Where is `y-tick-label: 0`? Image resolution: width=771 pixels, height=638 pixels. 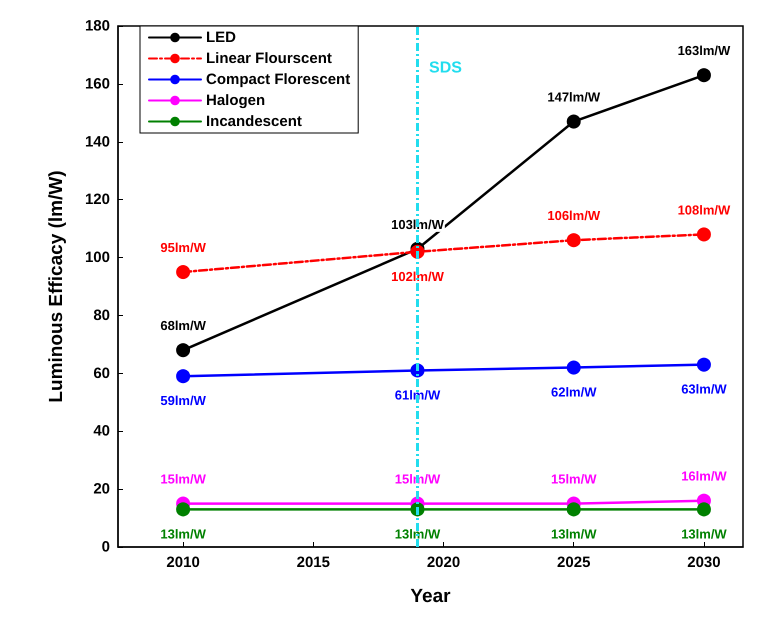 y-tick-label: 0 is located at coordinates (106, 547).